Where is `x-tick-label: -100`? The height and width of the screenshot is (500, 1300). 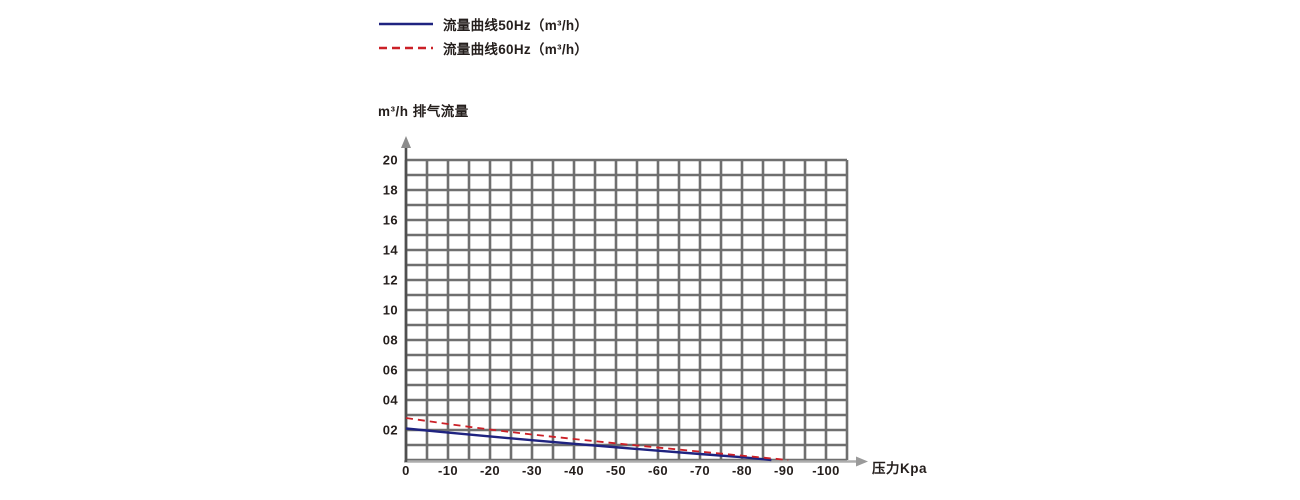 x-tick-label: -100 is located at coordinates (826, 470).